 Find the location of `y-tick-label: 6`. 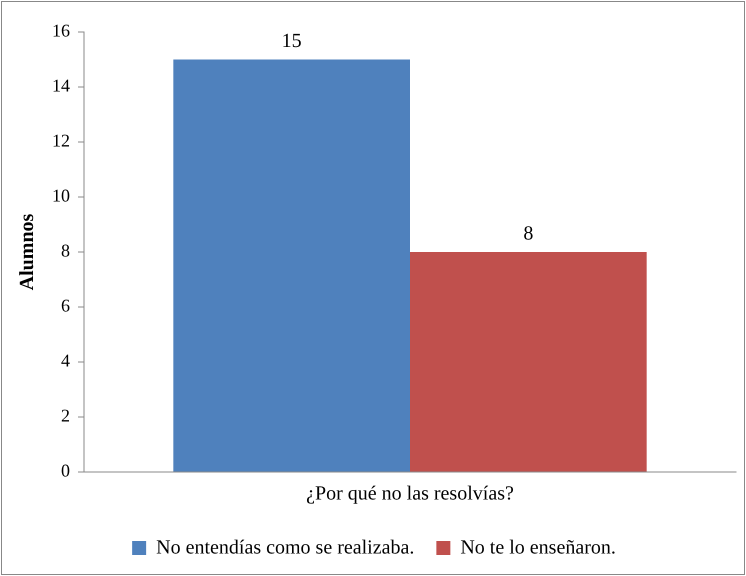

y-tick-label: 6 is located at coordinates (65, 306).